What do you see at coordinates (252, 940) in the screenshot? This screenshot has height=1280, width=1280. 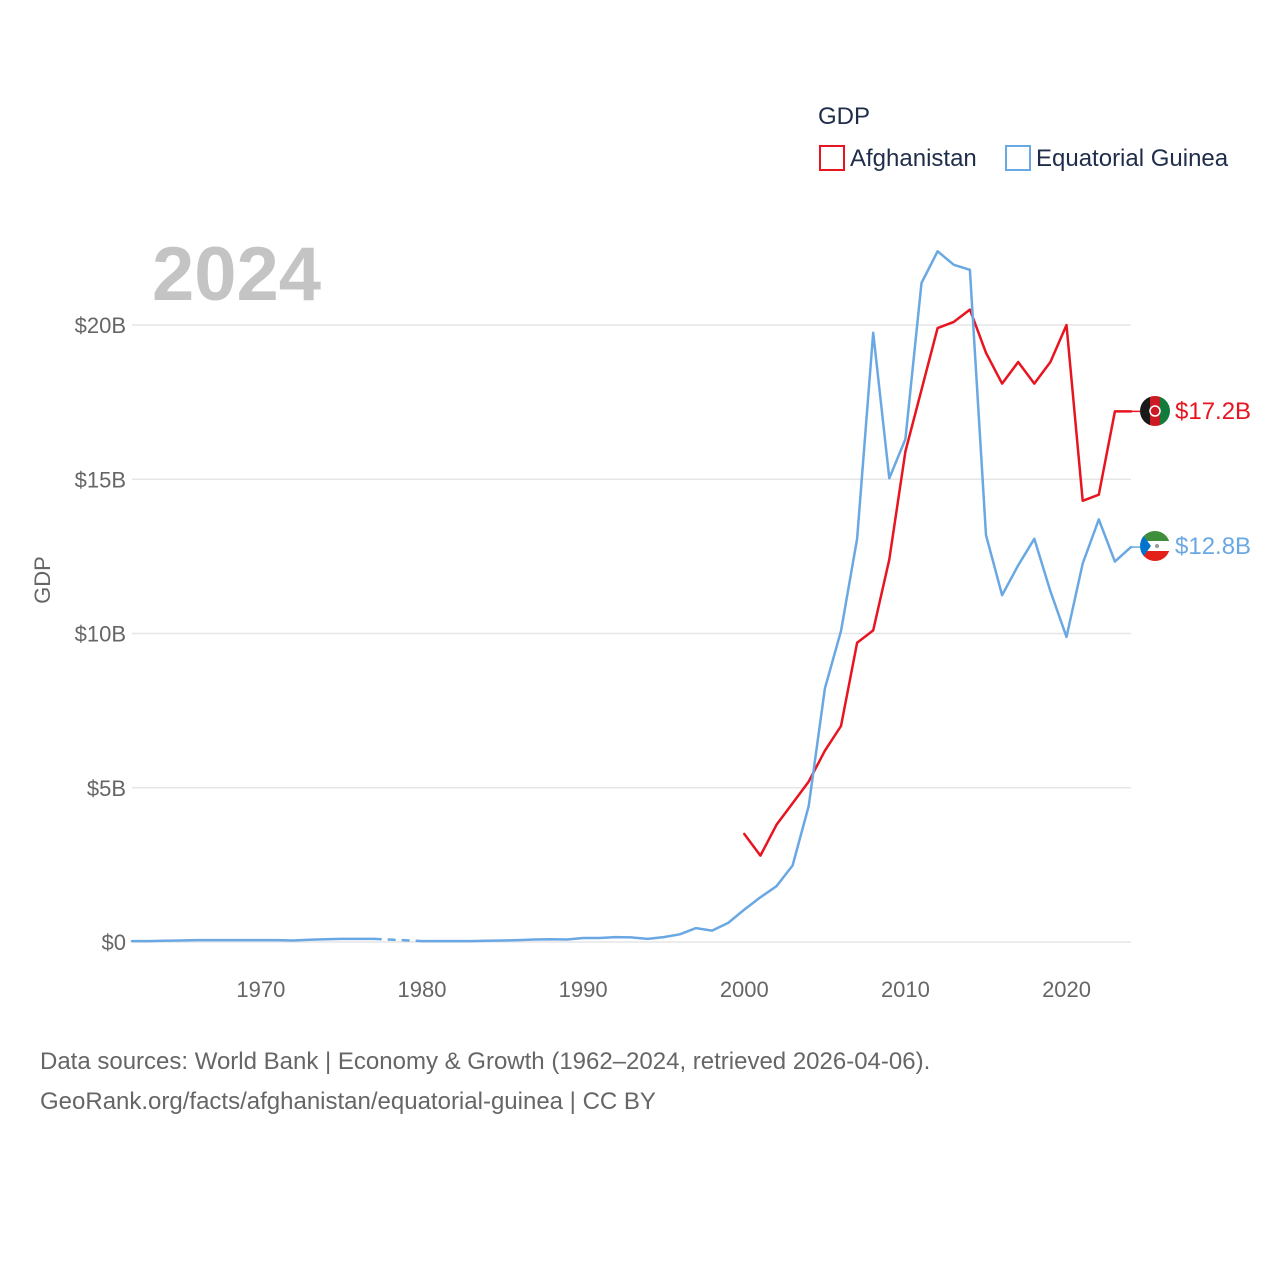 I see `series-line-equatorial-guinea` at bounding box center [252, 940].